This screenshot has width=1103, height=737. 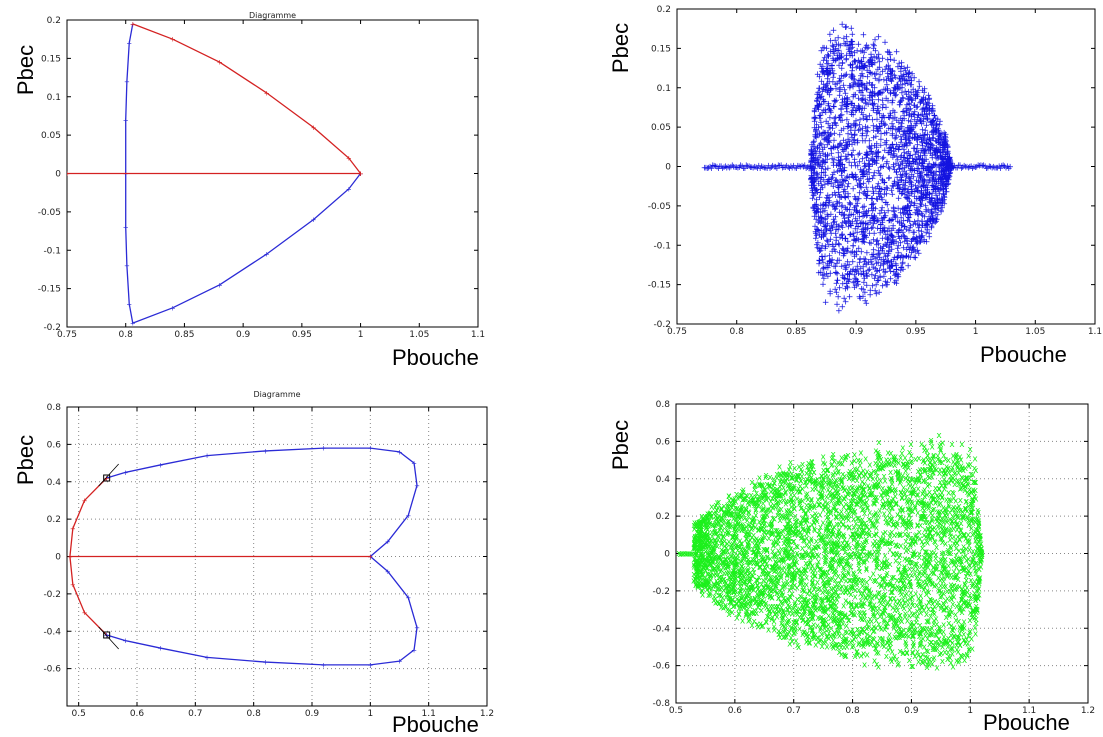 What do you see at coordinates (487, 714) in the screenshot?
I see `x-tick-label: 1.2` at bounding box center [487, 714].